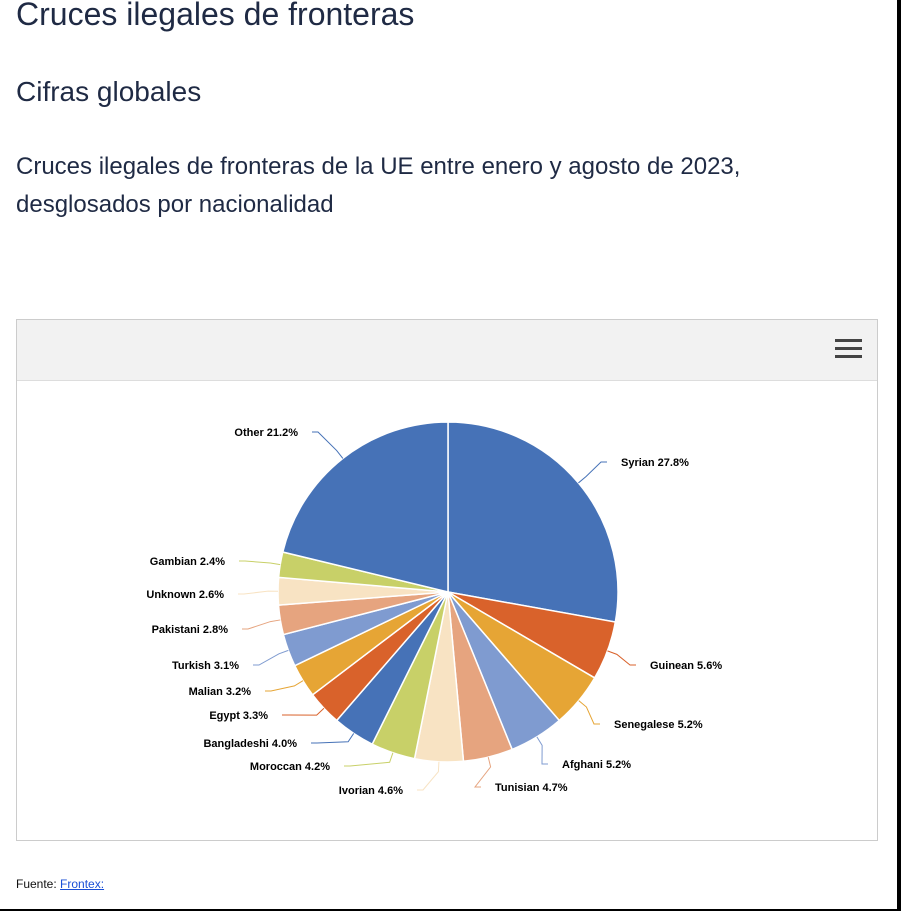  Describe the element at coordinates (261, 624) in the screenshot. I see `pie-connector-pakistani` at that location.